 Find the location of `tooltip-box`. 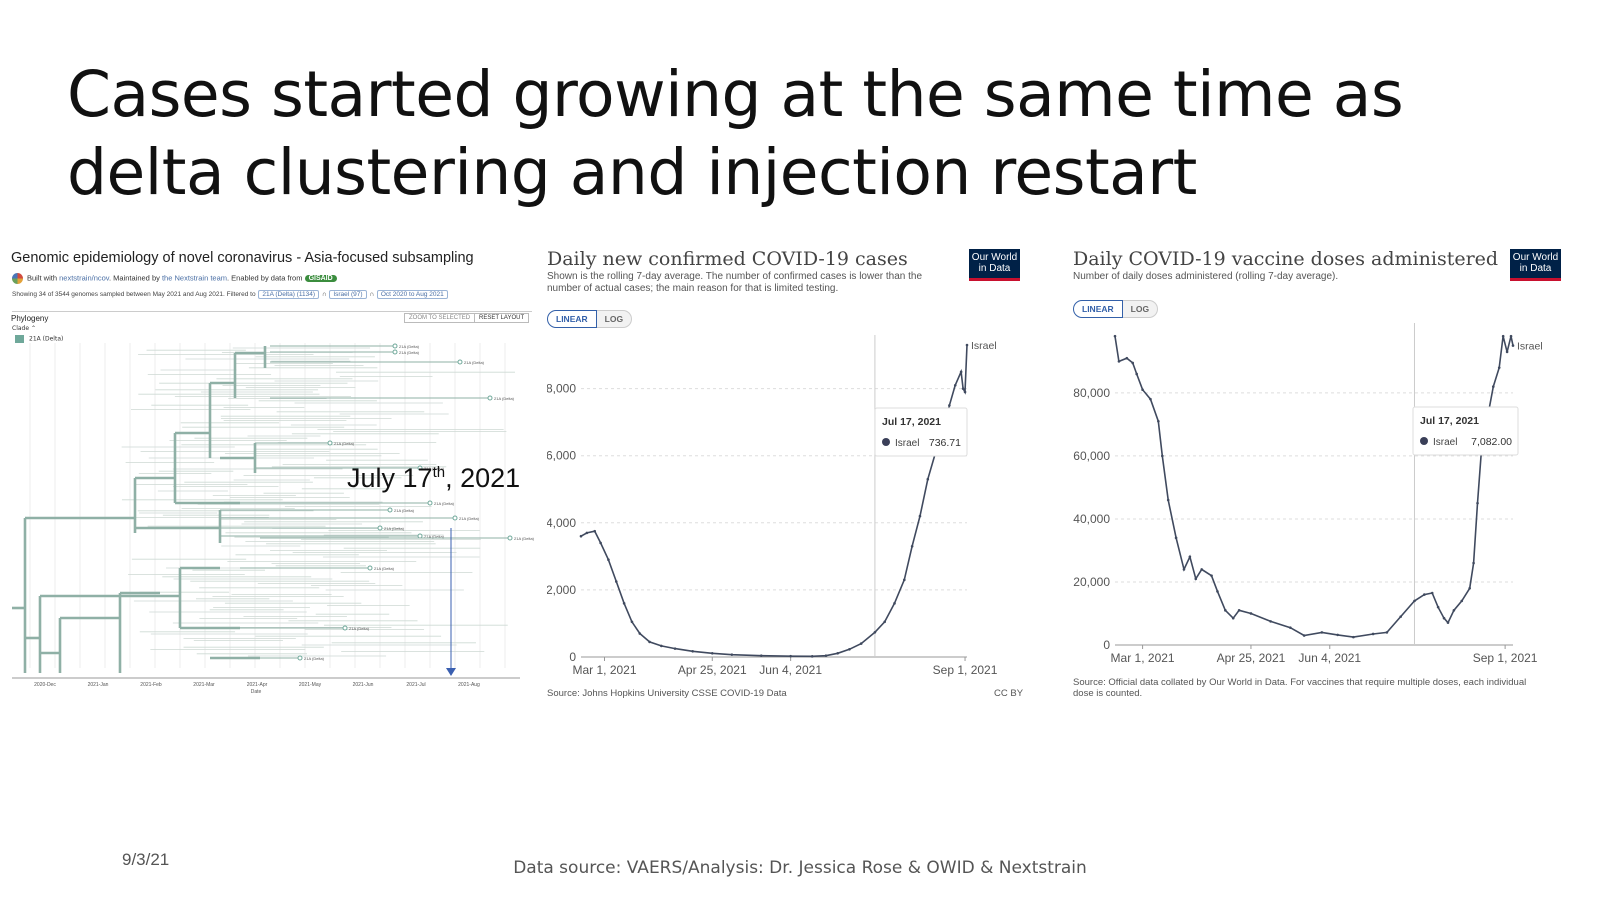

tooltip-box is located at coordinates (921, 432).